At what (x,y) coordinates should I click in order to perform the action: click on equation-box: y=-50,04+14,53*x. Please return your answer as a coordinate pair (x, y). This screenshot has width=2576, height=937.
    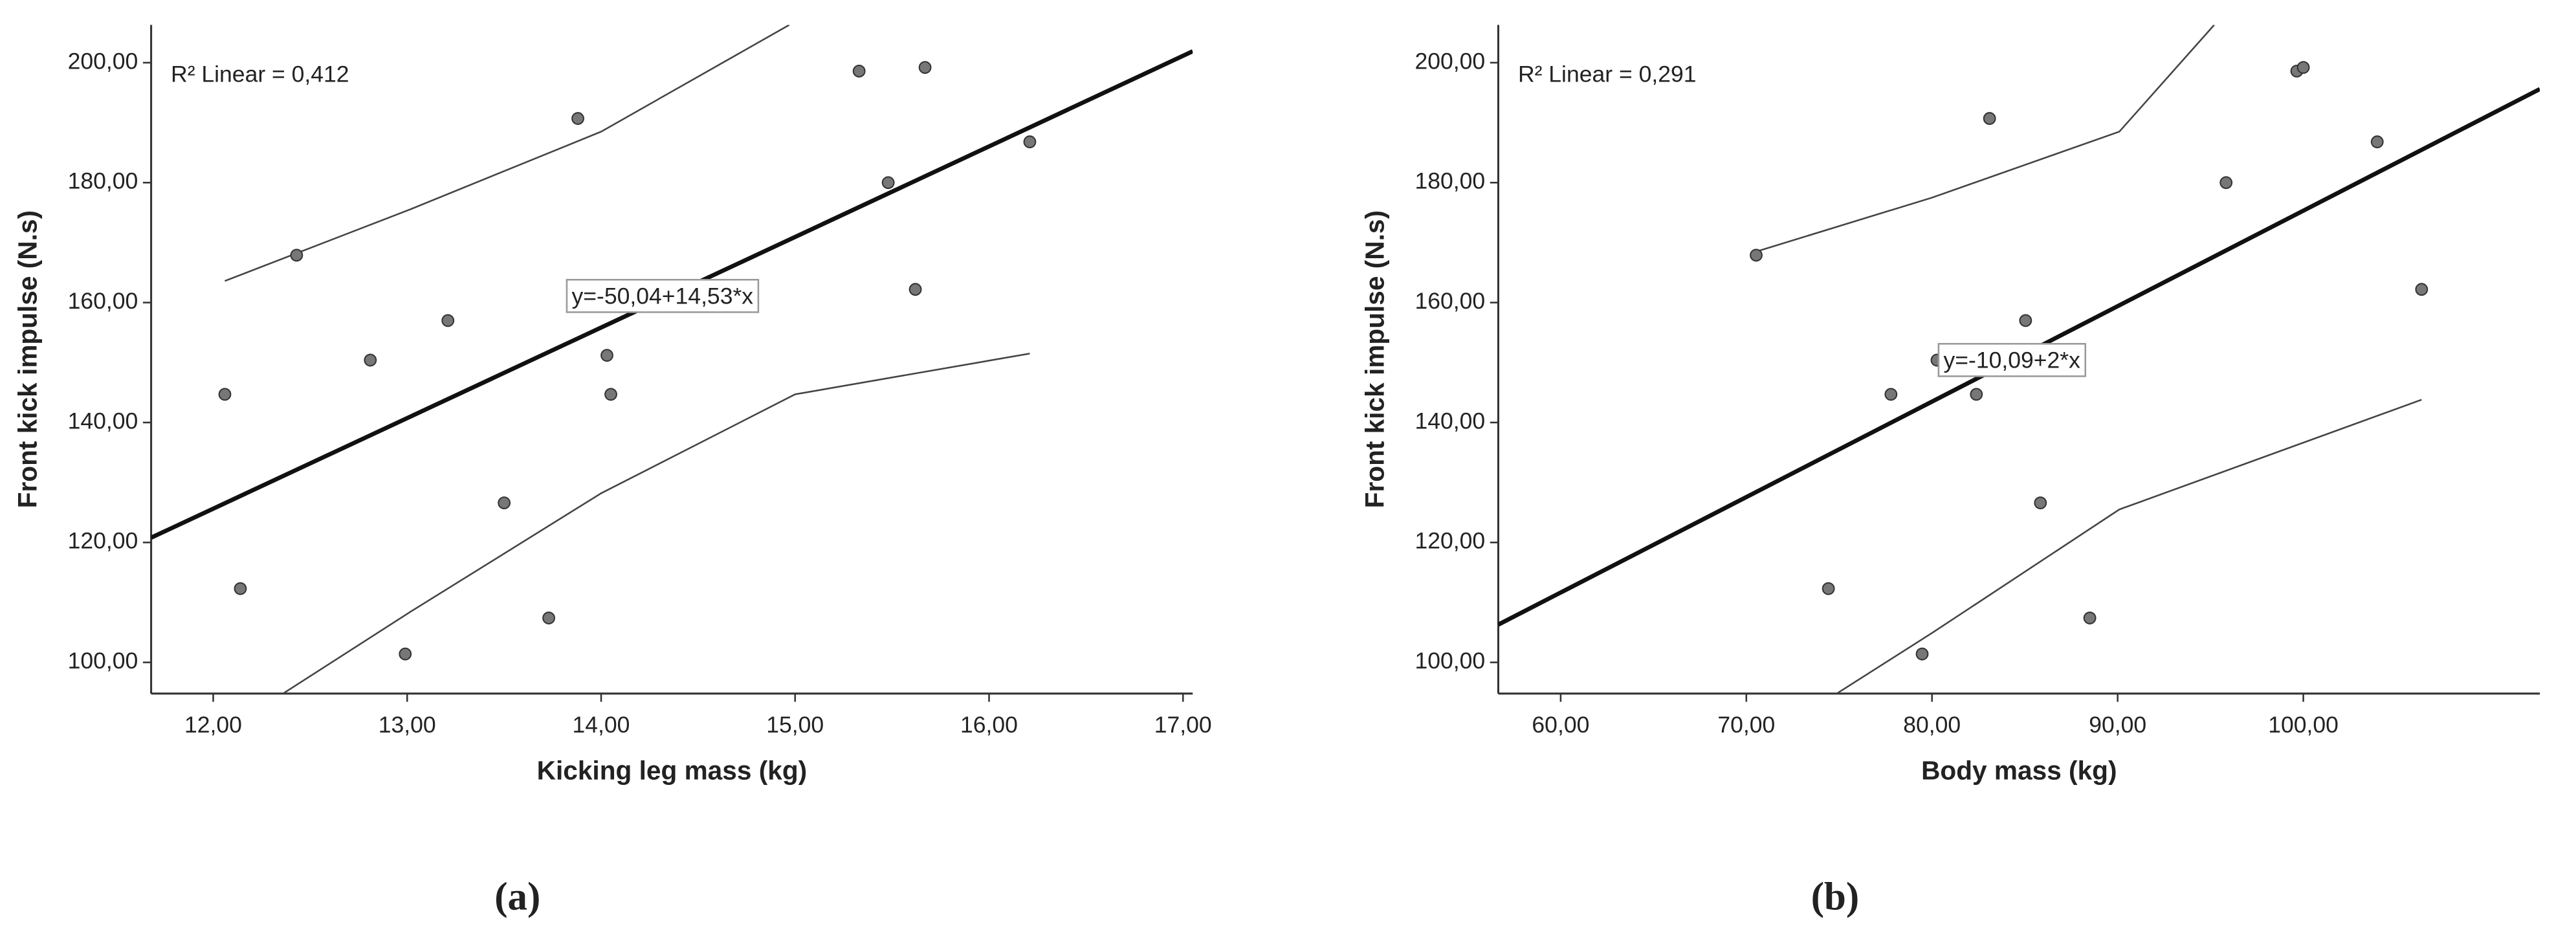
    Looking at the image, I should click on (663, 295).